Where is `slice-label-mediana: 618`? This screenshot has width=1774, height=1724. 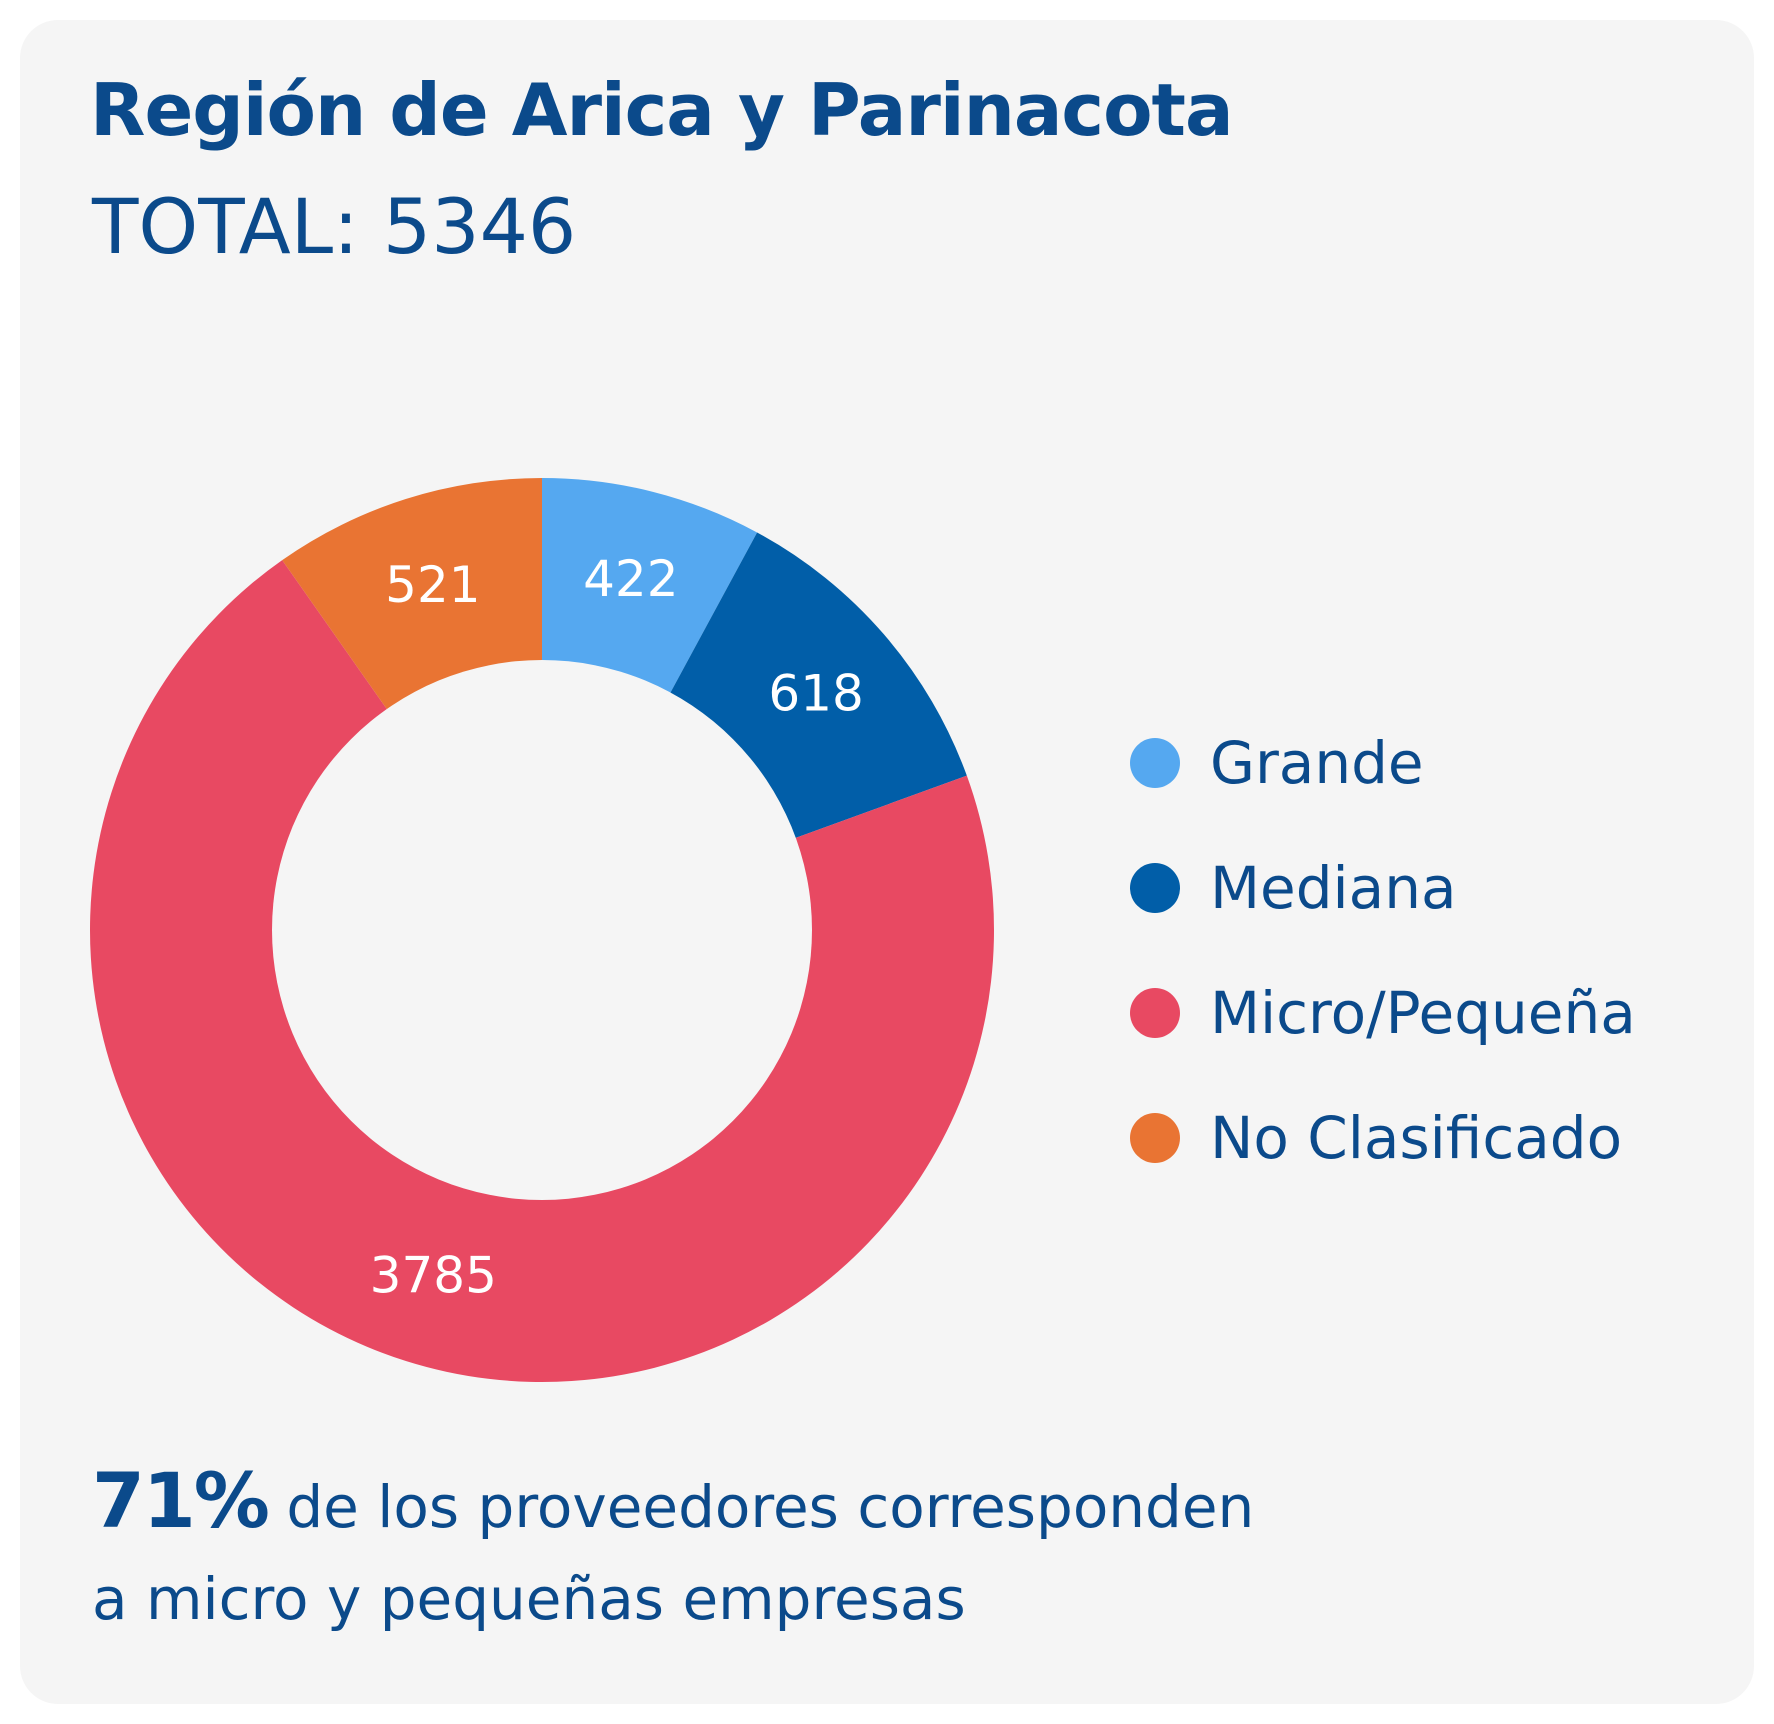 slice-label-mediana: 618 is located at coordinates (815, 694).